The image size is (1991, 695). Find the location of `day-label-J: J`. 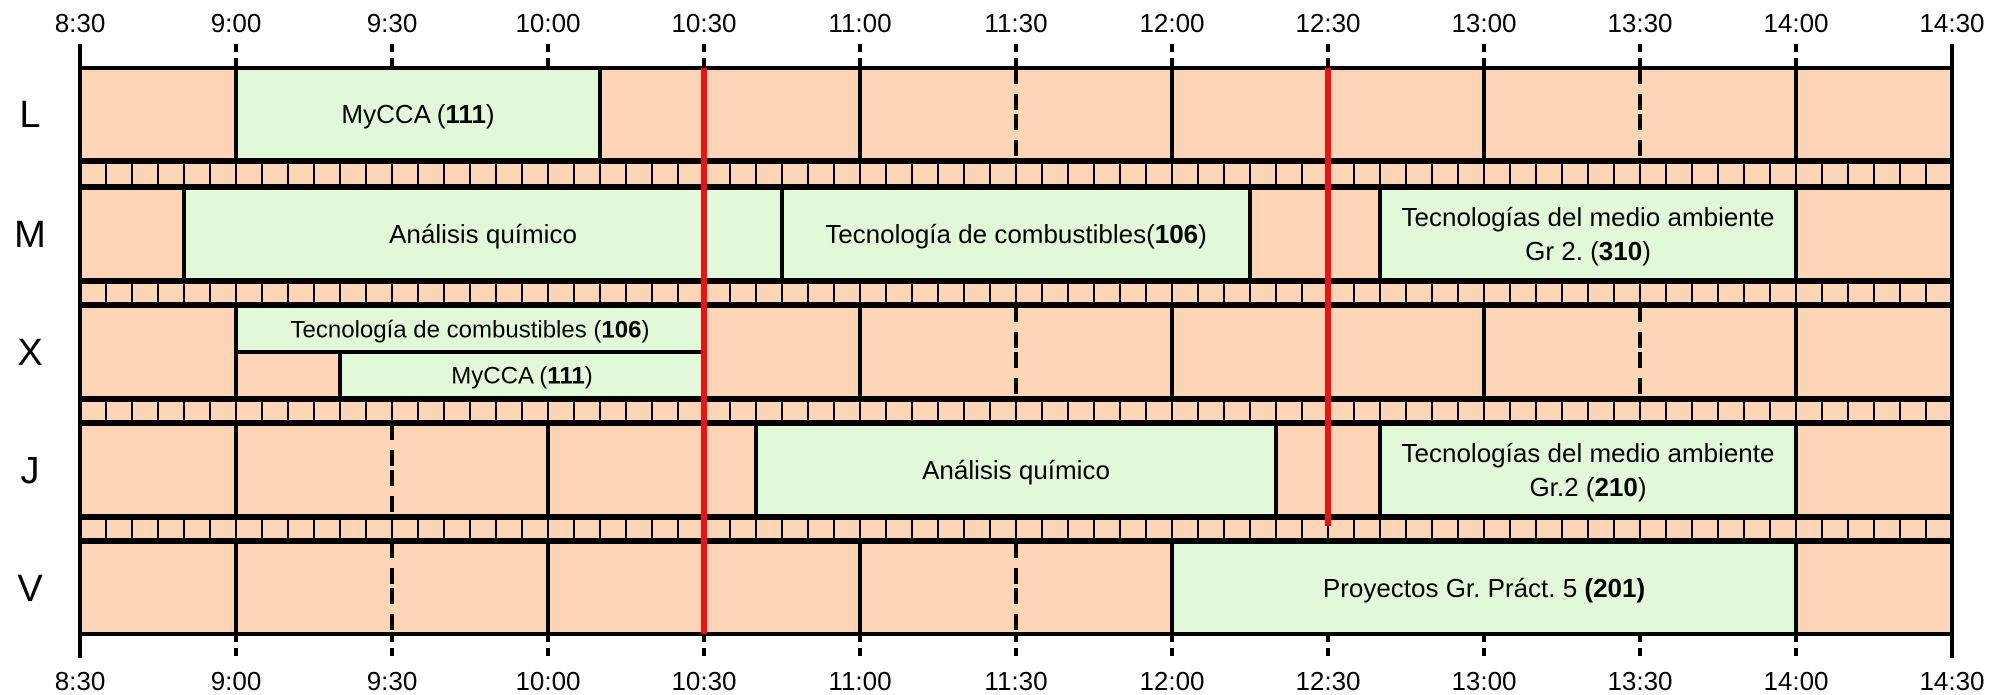

day-label-J: J is located at coordinates (30, 471).